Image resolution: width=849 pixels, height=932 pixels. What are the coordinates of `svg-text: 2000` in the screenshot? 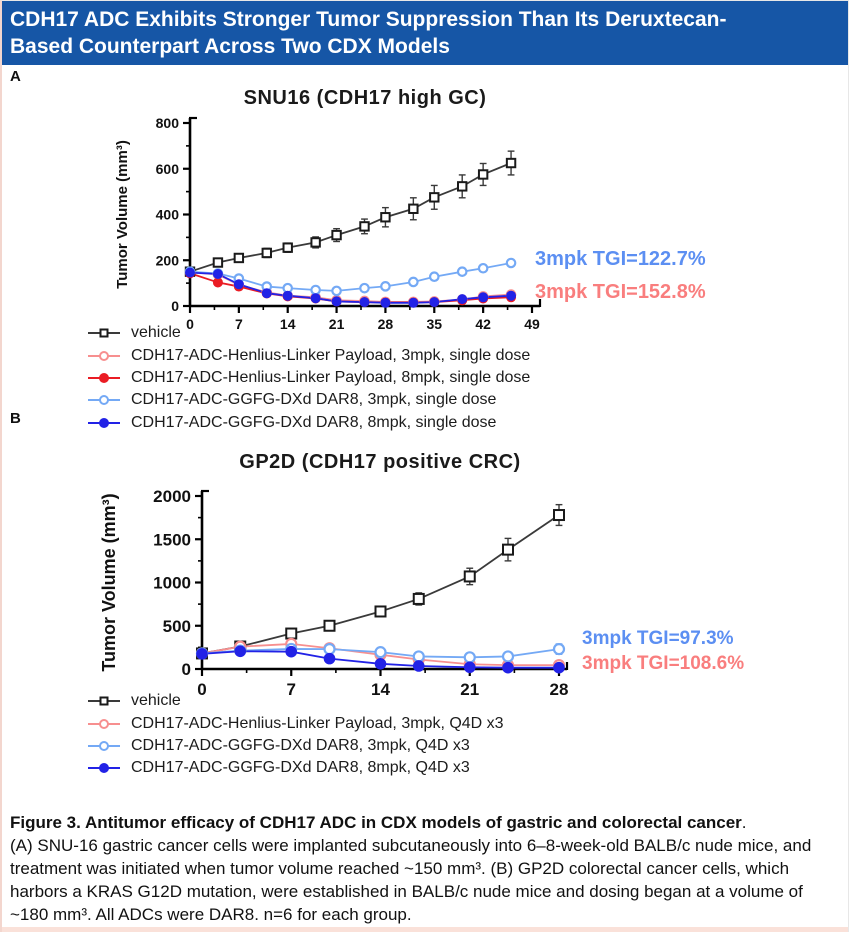 It's located at (172, 496).